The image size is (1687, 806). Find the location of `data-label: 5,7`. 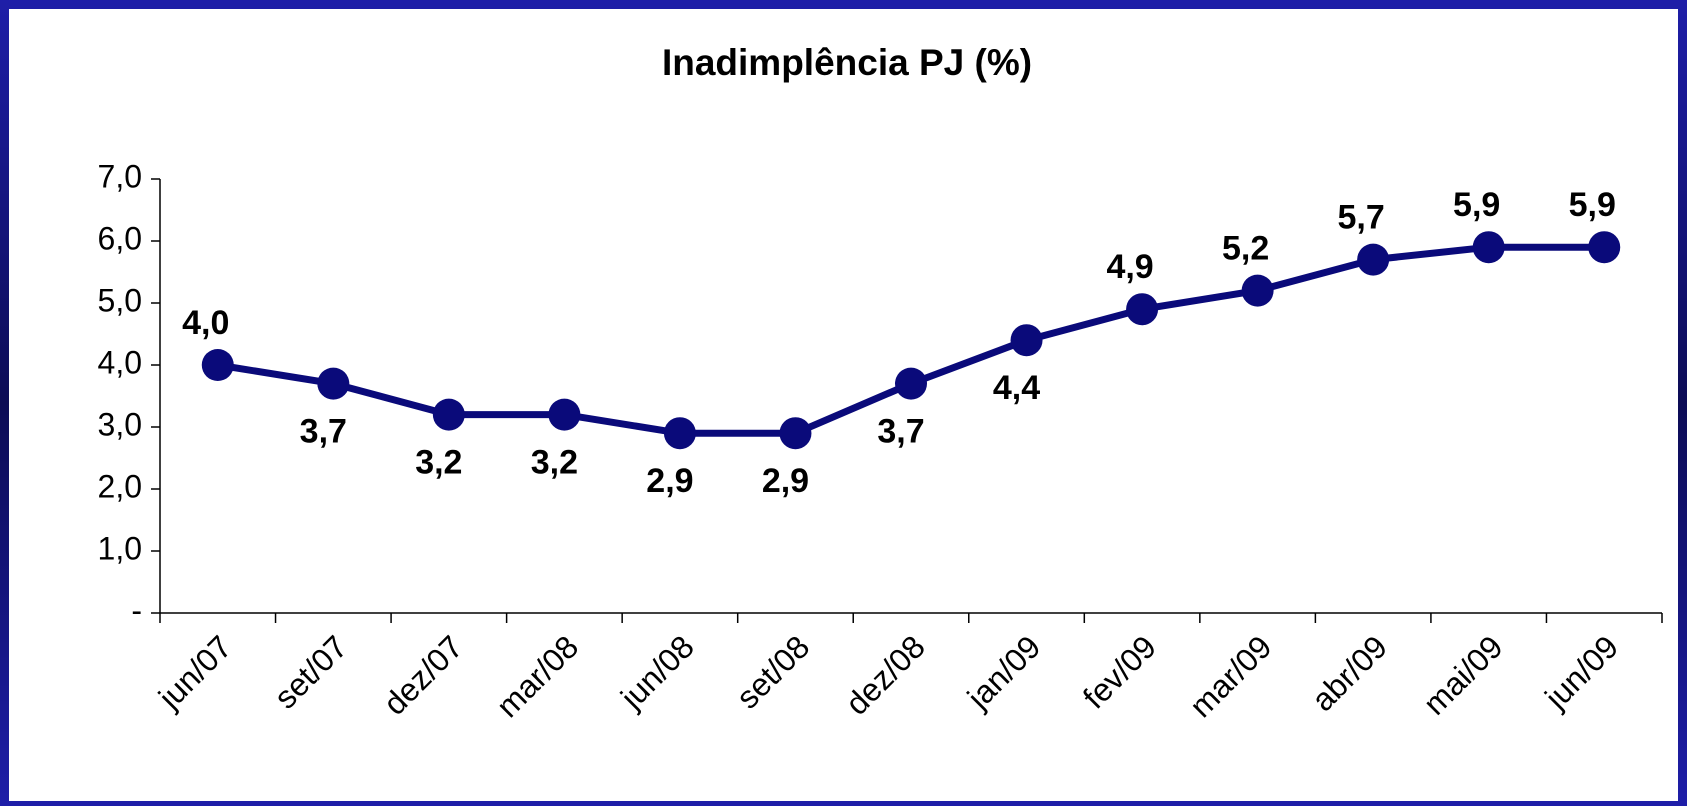

data-label: 5,7 is located at coordinates (1361, 218).